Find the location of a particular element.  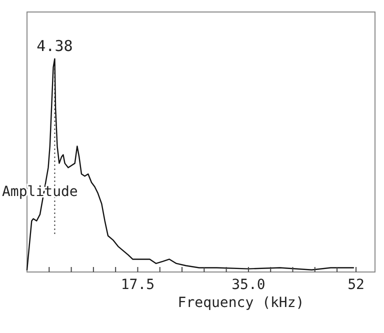

x-axis-title: Frequency (kHz) is located at coordinates (241, 303).